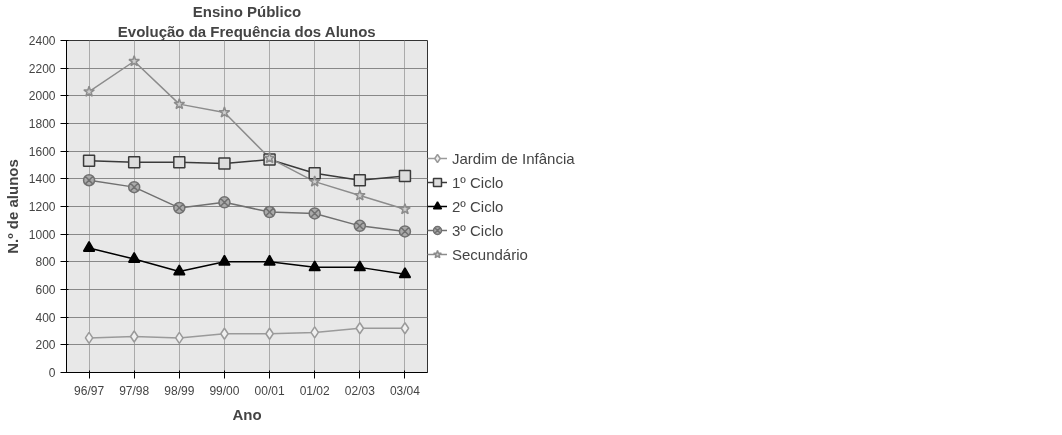 The height and width of the screenshot is (435, 1062). I want to click on y-tick-label: 400, so click(45, 317).